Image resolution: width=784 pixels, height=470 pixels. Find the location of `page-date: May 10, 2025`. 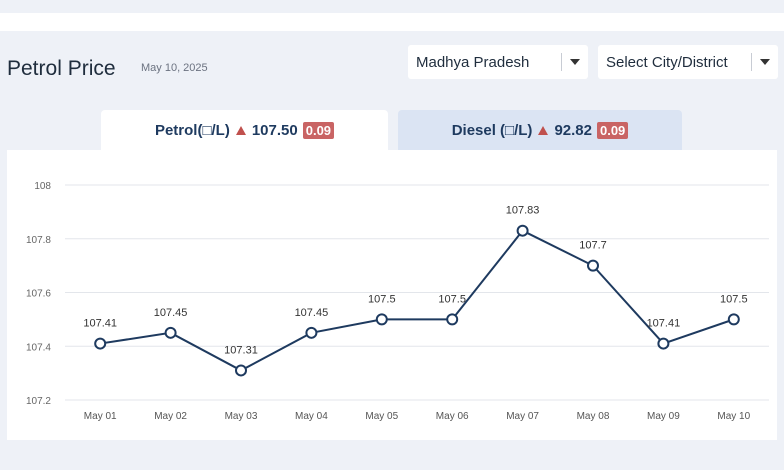

page-date: May 10, 2025 is located at coordinates (174, 68).